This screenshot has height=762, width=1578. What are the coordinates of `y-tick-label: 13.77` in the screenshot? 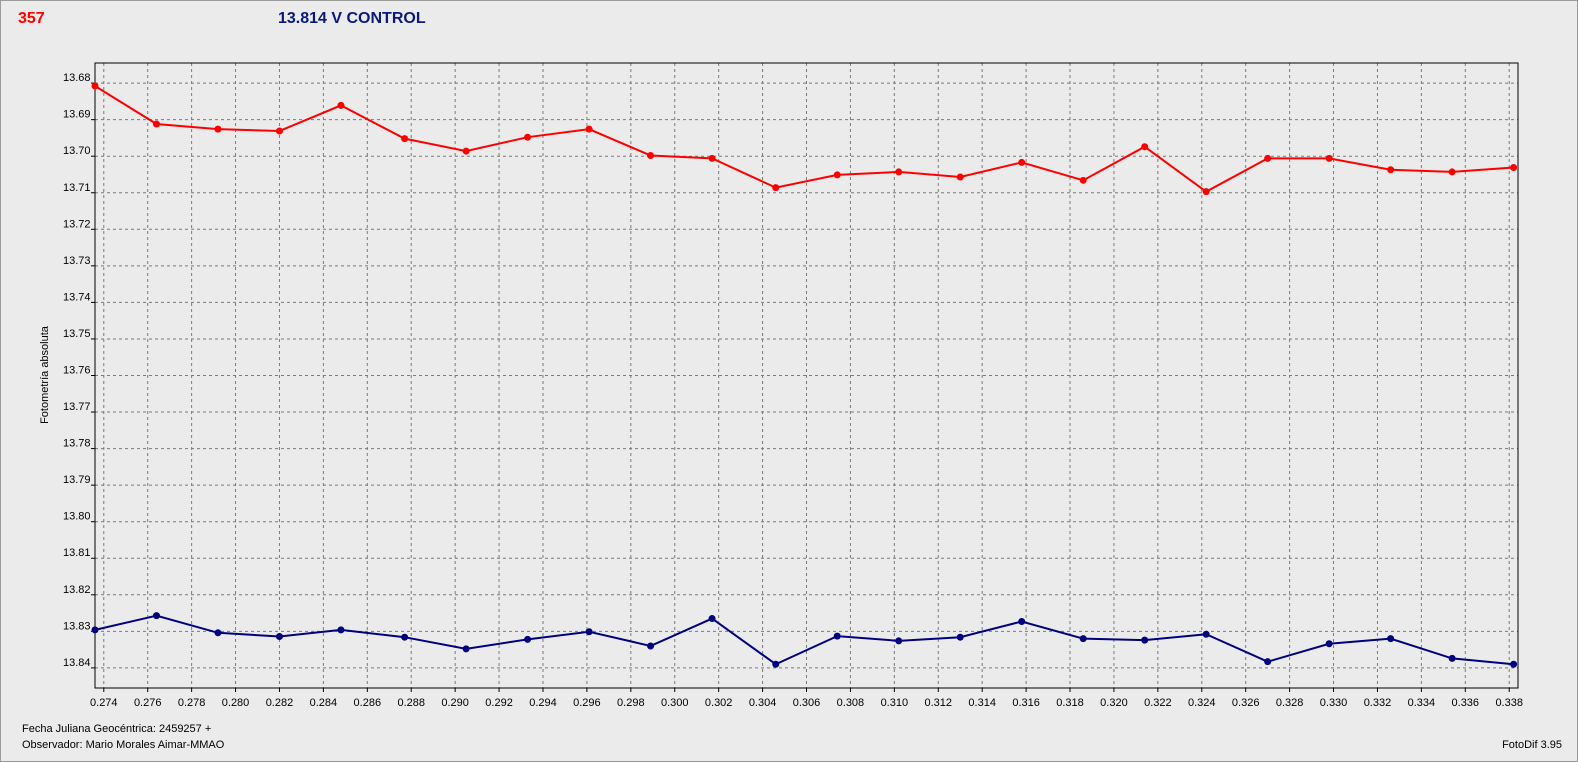 It's located at (77, 407).